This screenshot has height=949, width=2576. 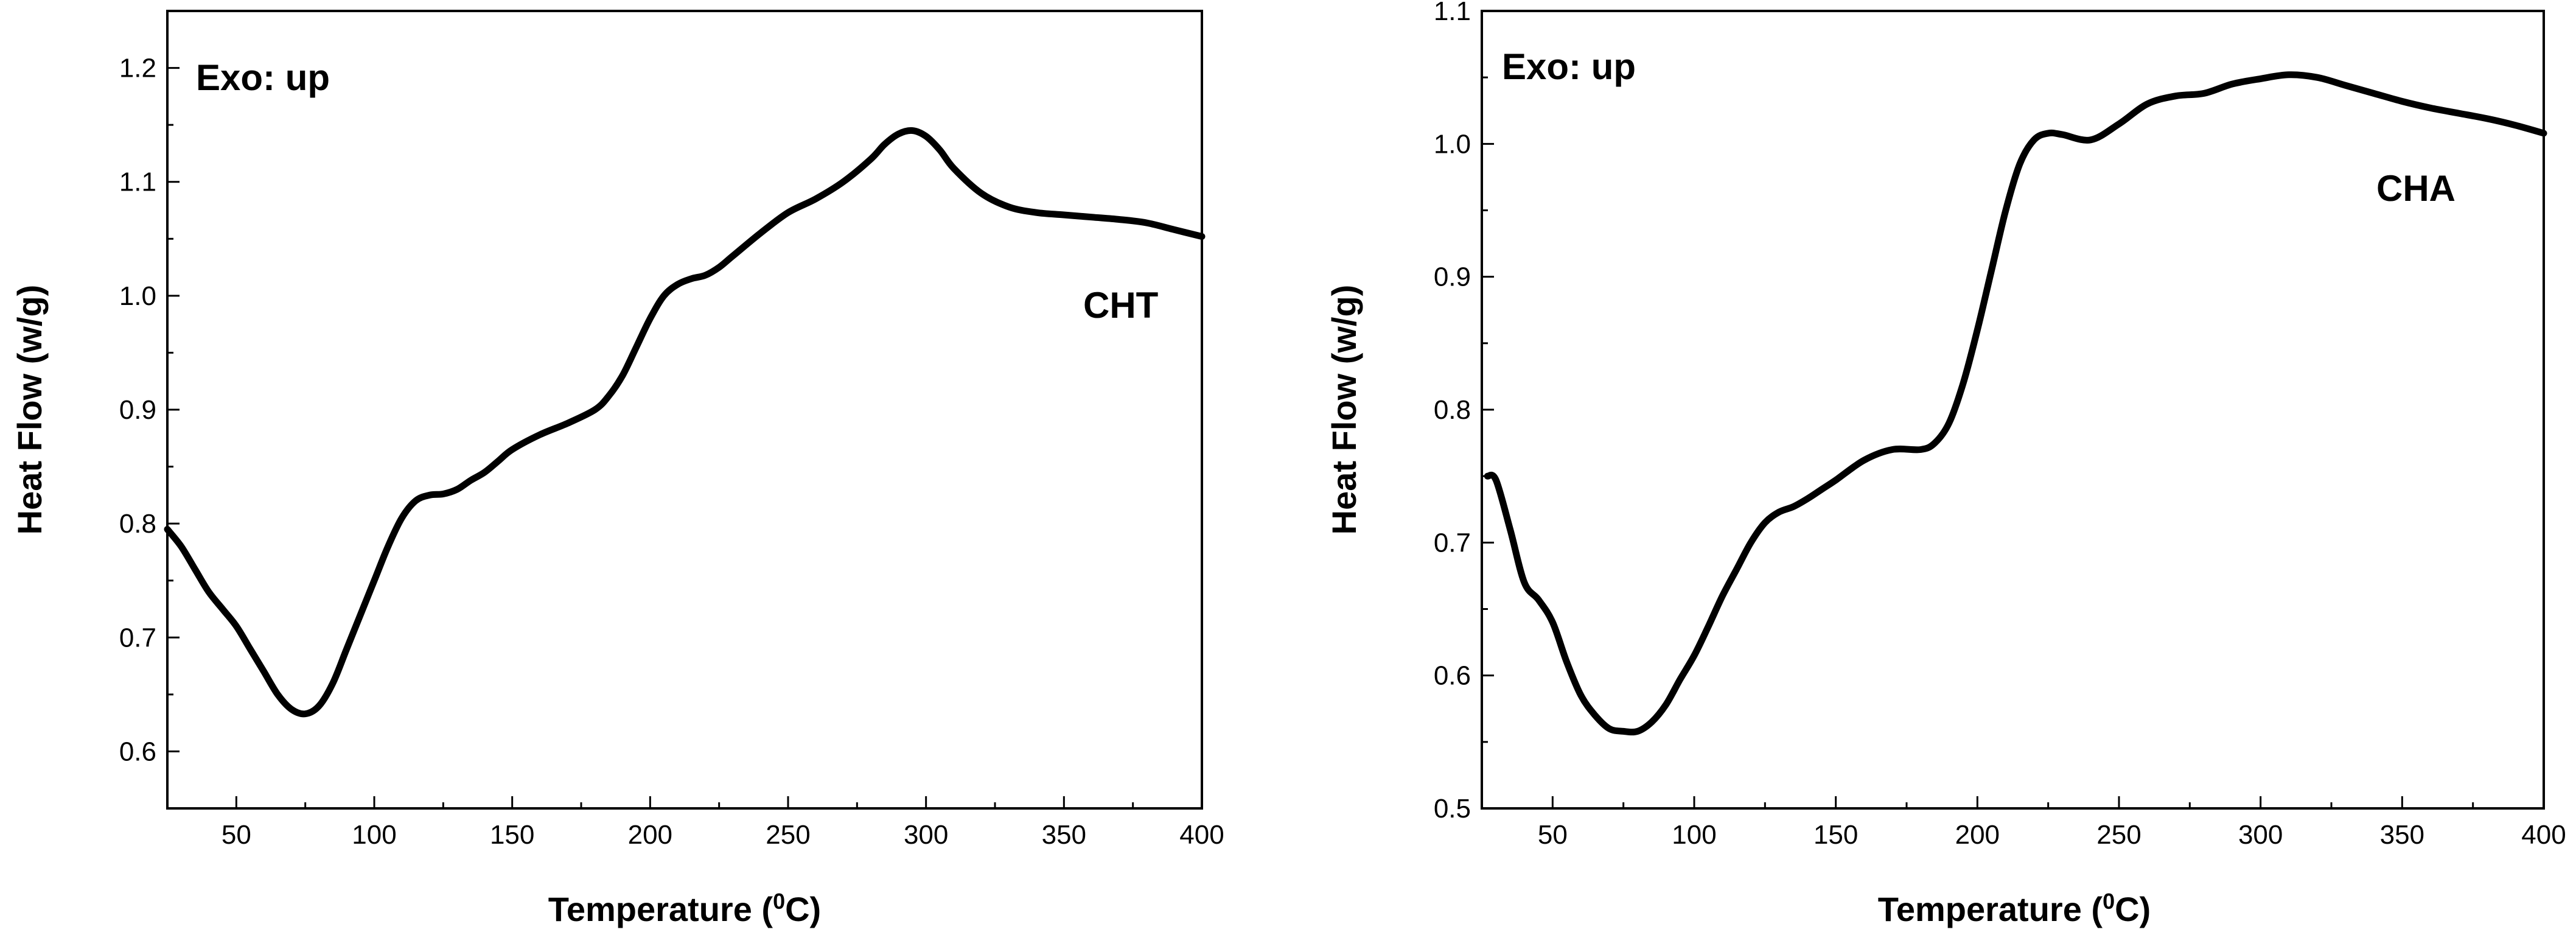 I want to click on series-label: CHT, so click(x=1120, y=305).